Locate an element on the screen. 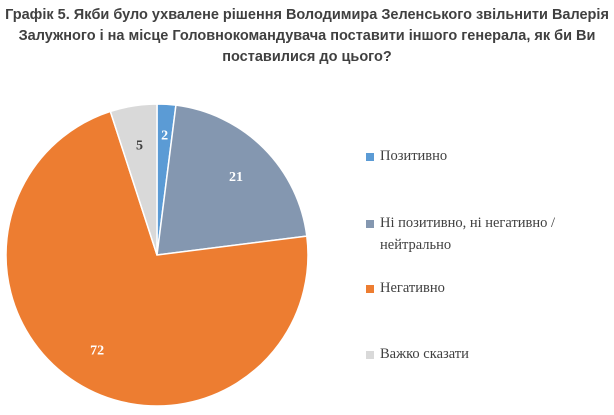  pie-slice-neutral is located at coordinates (232, 180).